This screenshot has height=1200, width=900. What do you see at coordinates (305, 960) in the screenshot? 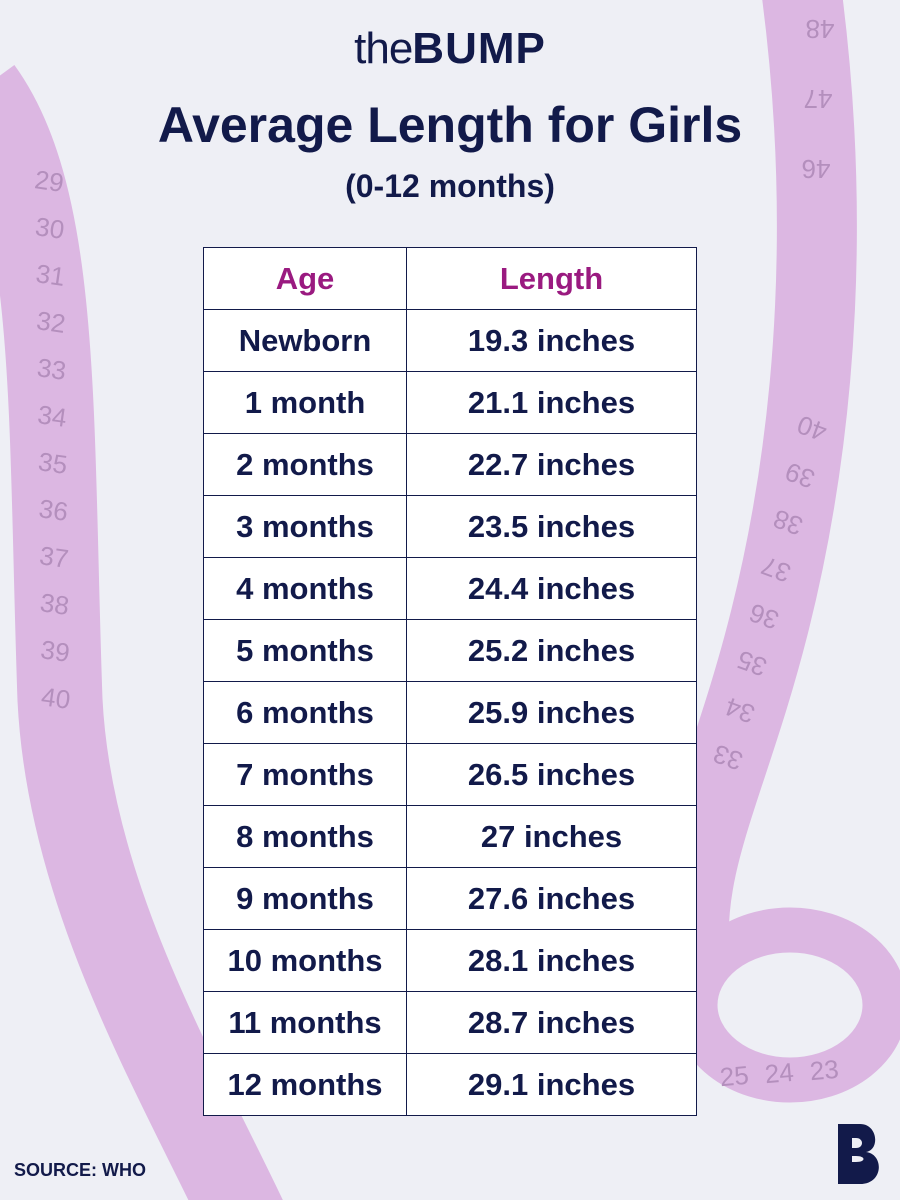
I see `age-cell: 10 months` at bounding box center [305, 960].